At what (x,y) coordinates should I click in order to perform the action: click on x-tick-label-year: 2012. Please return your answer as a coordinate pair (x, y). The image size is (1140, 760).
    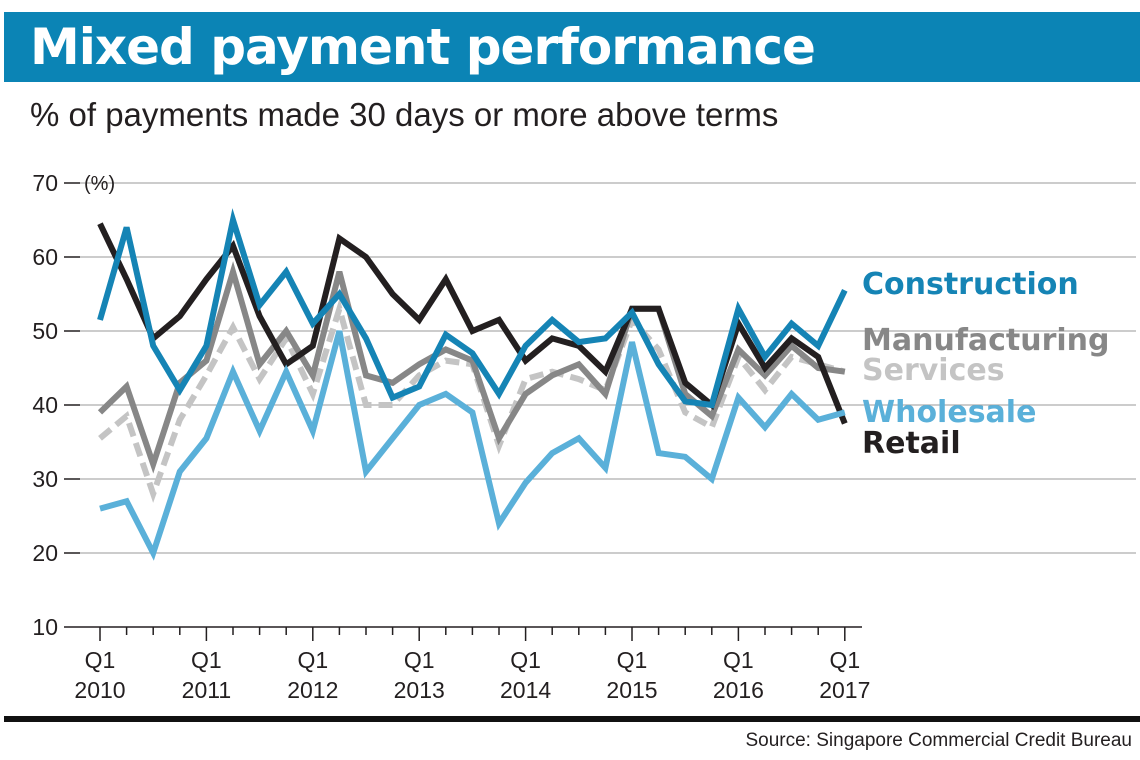
    Looking at the image, I should click on (312, 690).